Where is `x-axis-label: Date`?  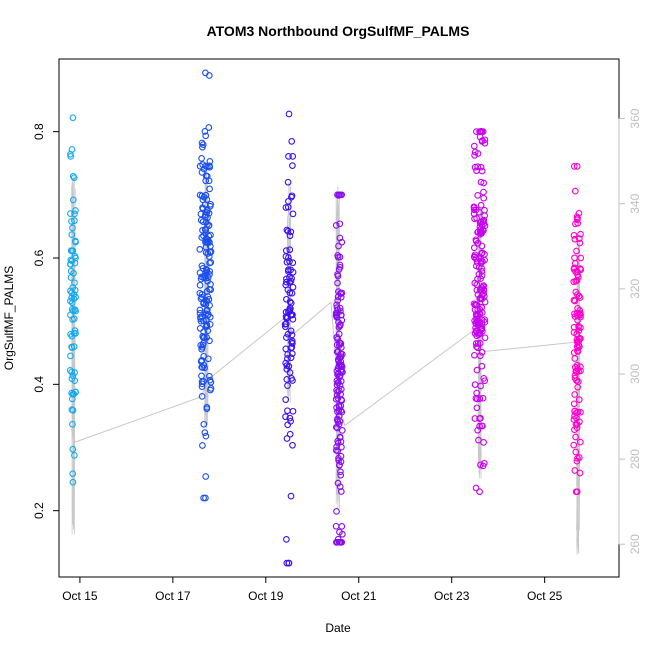 x-axis-label: Date is located at coordinates (338, 628).